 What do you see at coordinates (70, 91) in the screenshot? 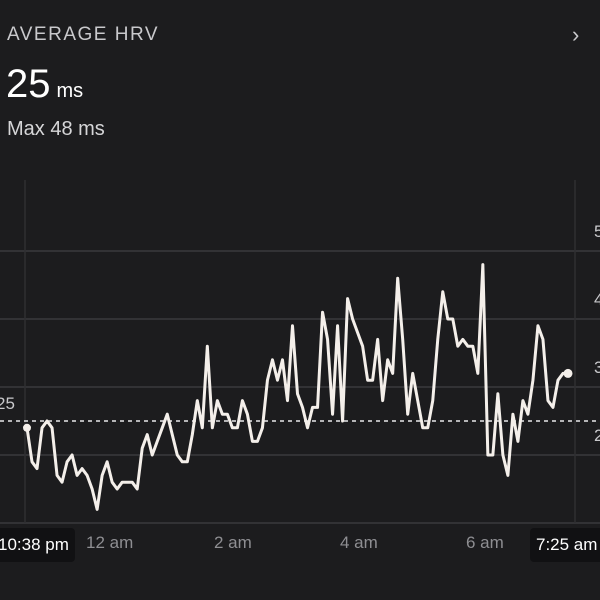
I see `value-unit: ms` at bounding box center [70, 91].